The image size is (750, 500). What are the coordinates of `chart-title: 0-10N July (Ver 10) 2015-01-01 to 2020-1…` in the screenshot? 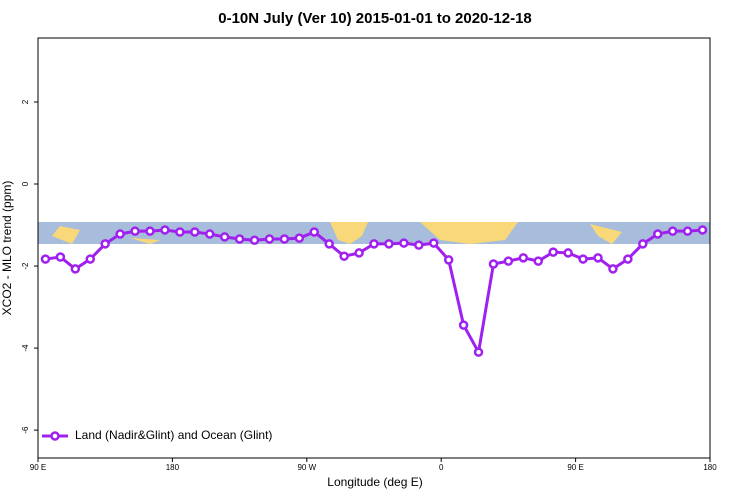 It's located at (375, 18).